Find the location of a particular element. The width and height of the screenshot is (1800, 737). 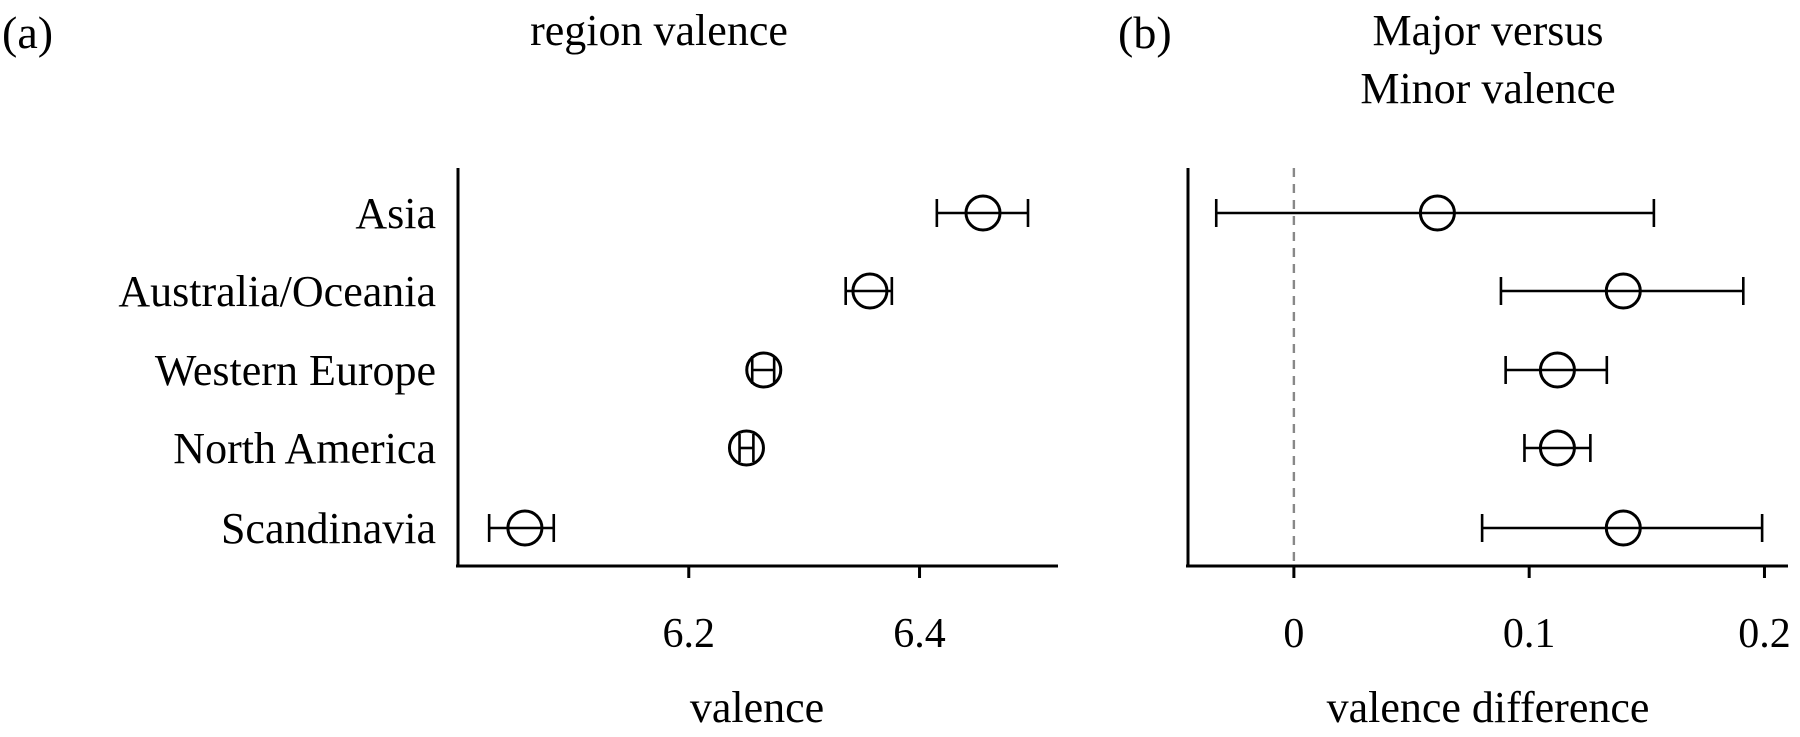

category-label: Asia is located at coordinates (395, 213).